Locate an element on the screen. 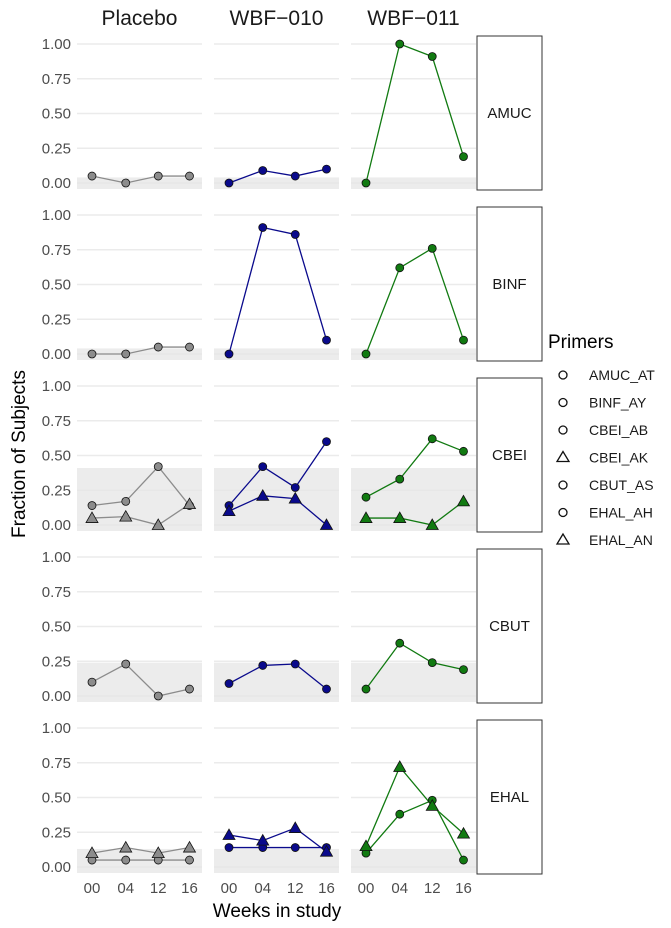 The height and width of the screenshot is (928, 671). column-title-placebo: Placebo is located at coordinates (140, 18).